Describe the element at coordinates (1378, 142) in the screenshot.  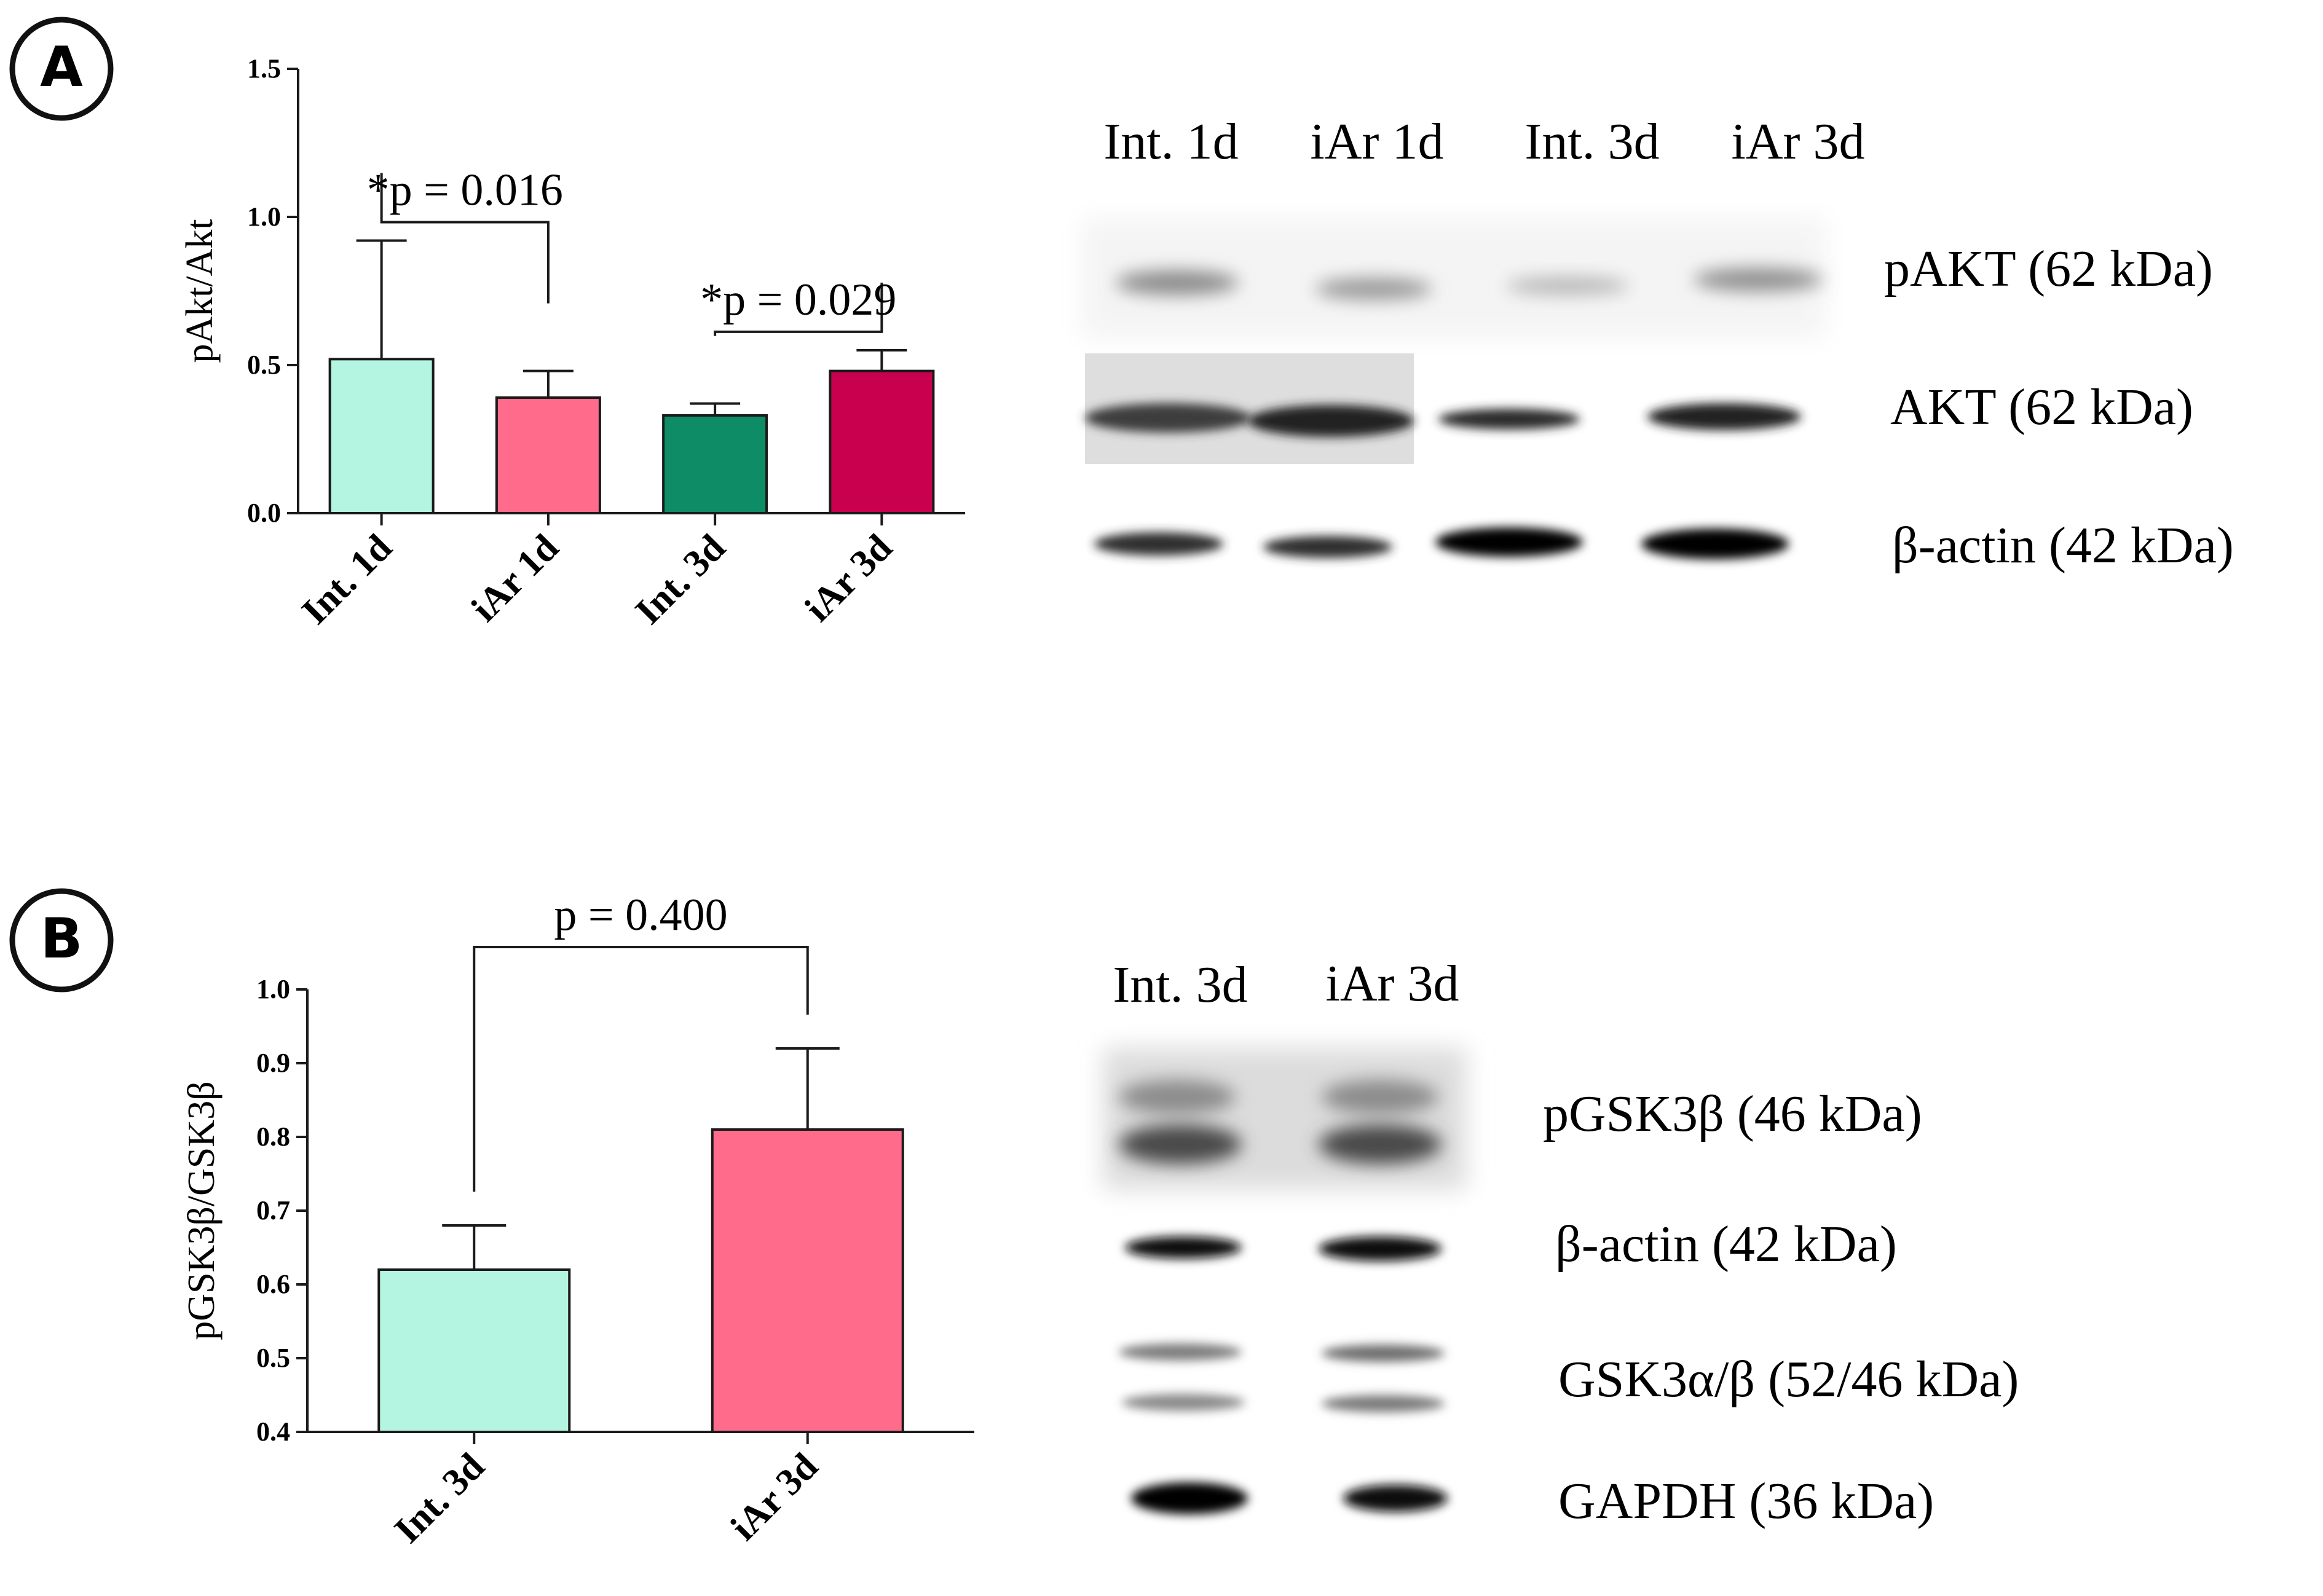
I see `panel-a-lane-label: iAr 1d` at that location.